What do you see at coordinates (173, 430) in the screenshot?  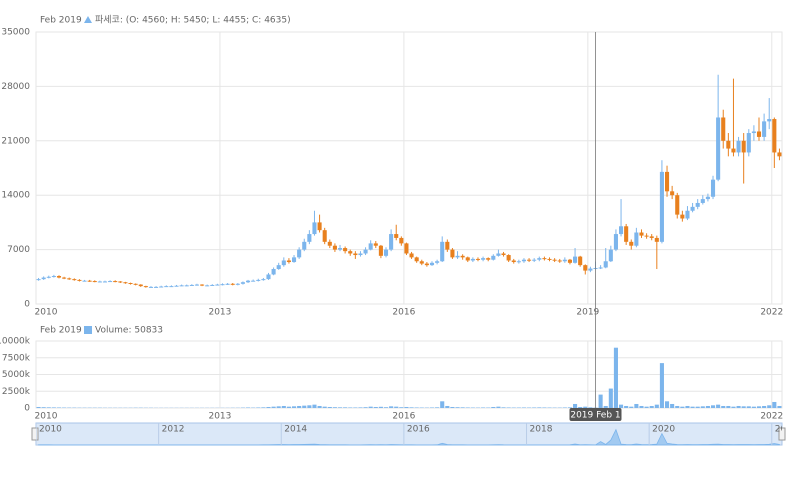 I see `navigator-tick-label: 2012` at bounding box center [173, 430].